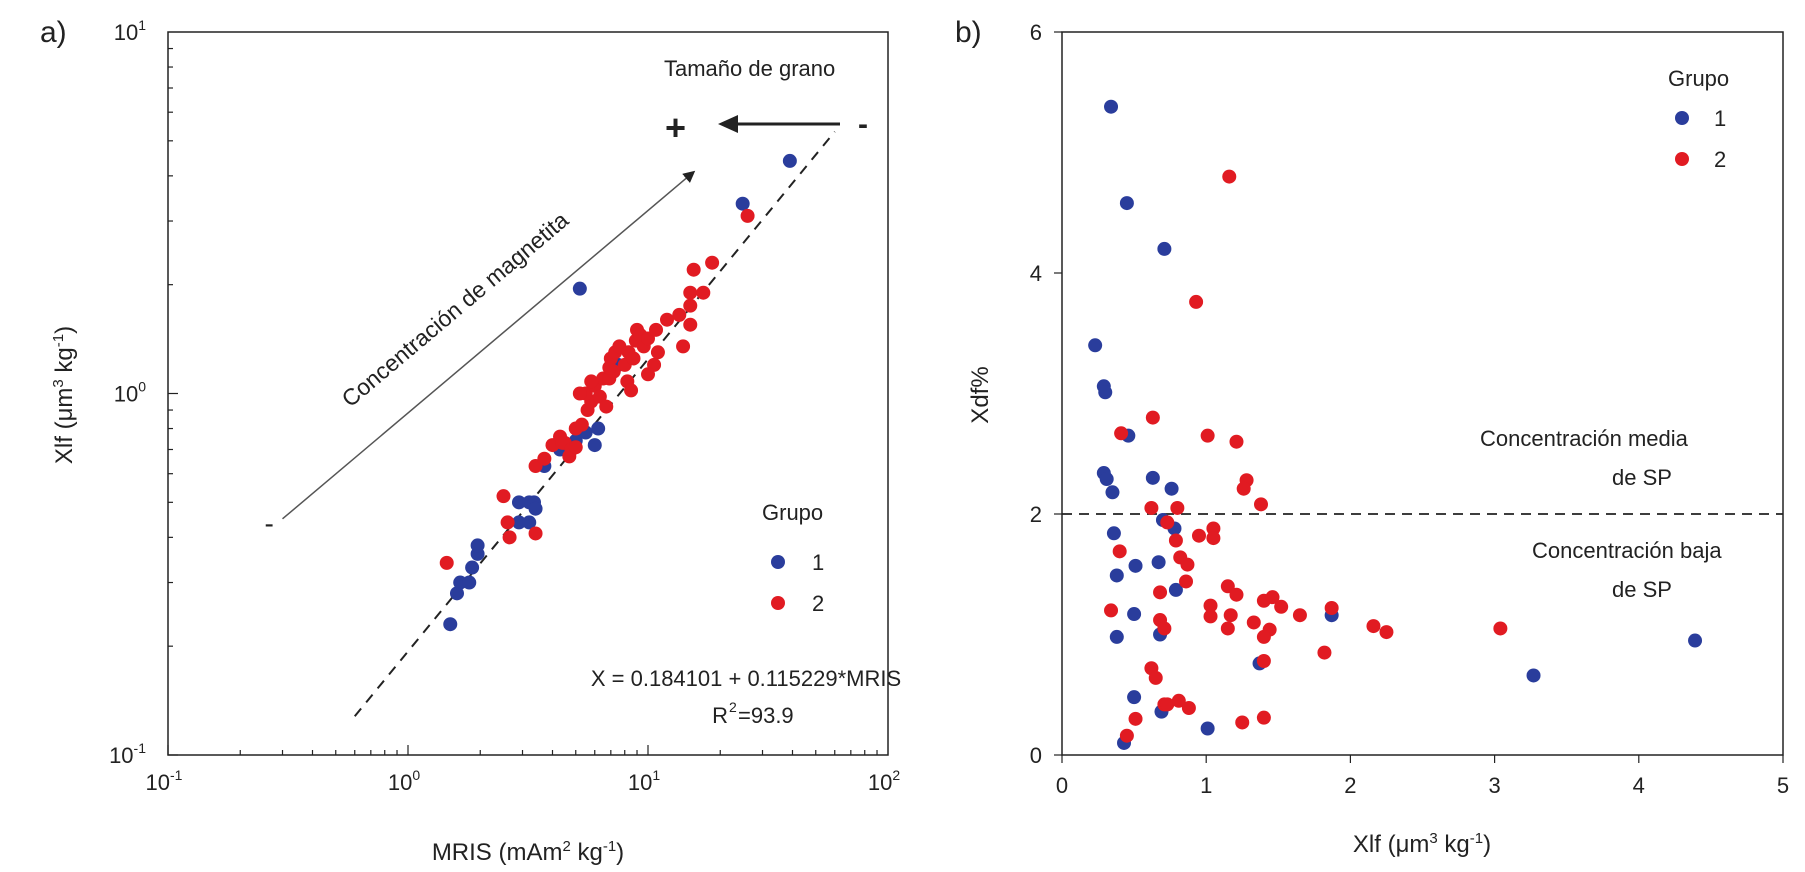  Describe the element at coordinates (58, 340) in the screenshot. I see `panel-a-ylabel-sup2: -1` at that location.